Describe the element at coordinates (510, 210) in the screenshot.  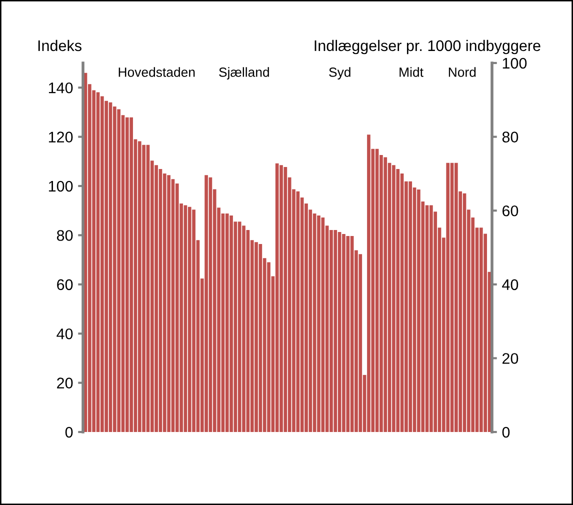
I see `y2-tick-label: 60` at that location.